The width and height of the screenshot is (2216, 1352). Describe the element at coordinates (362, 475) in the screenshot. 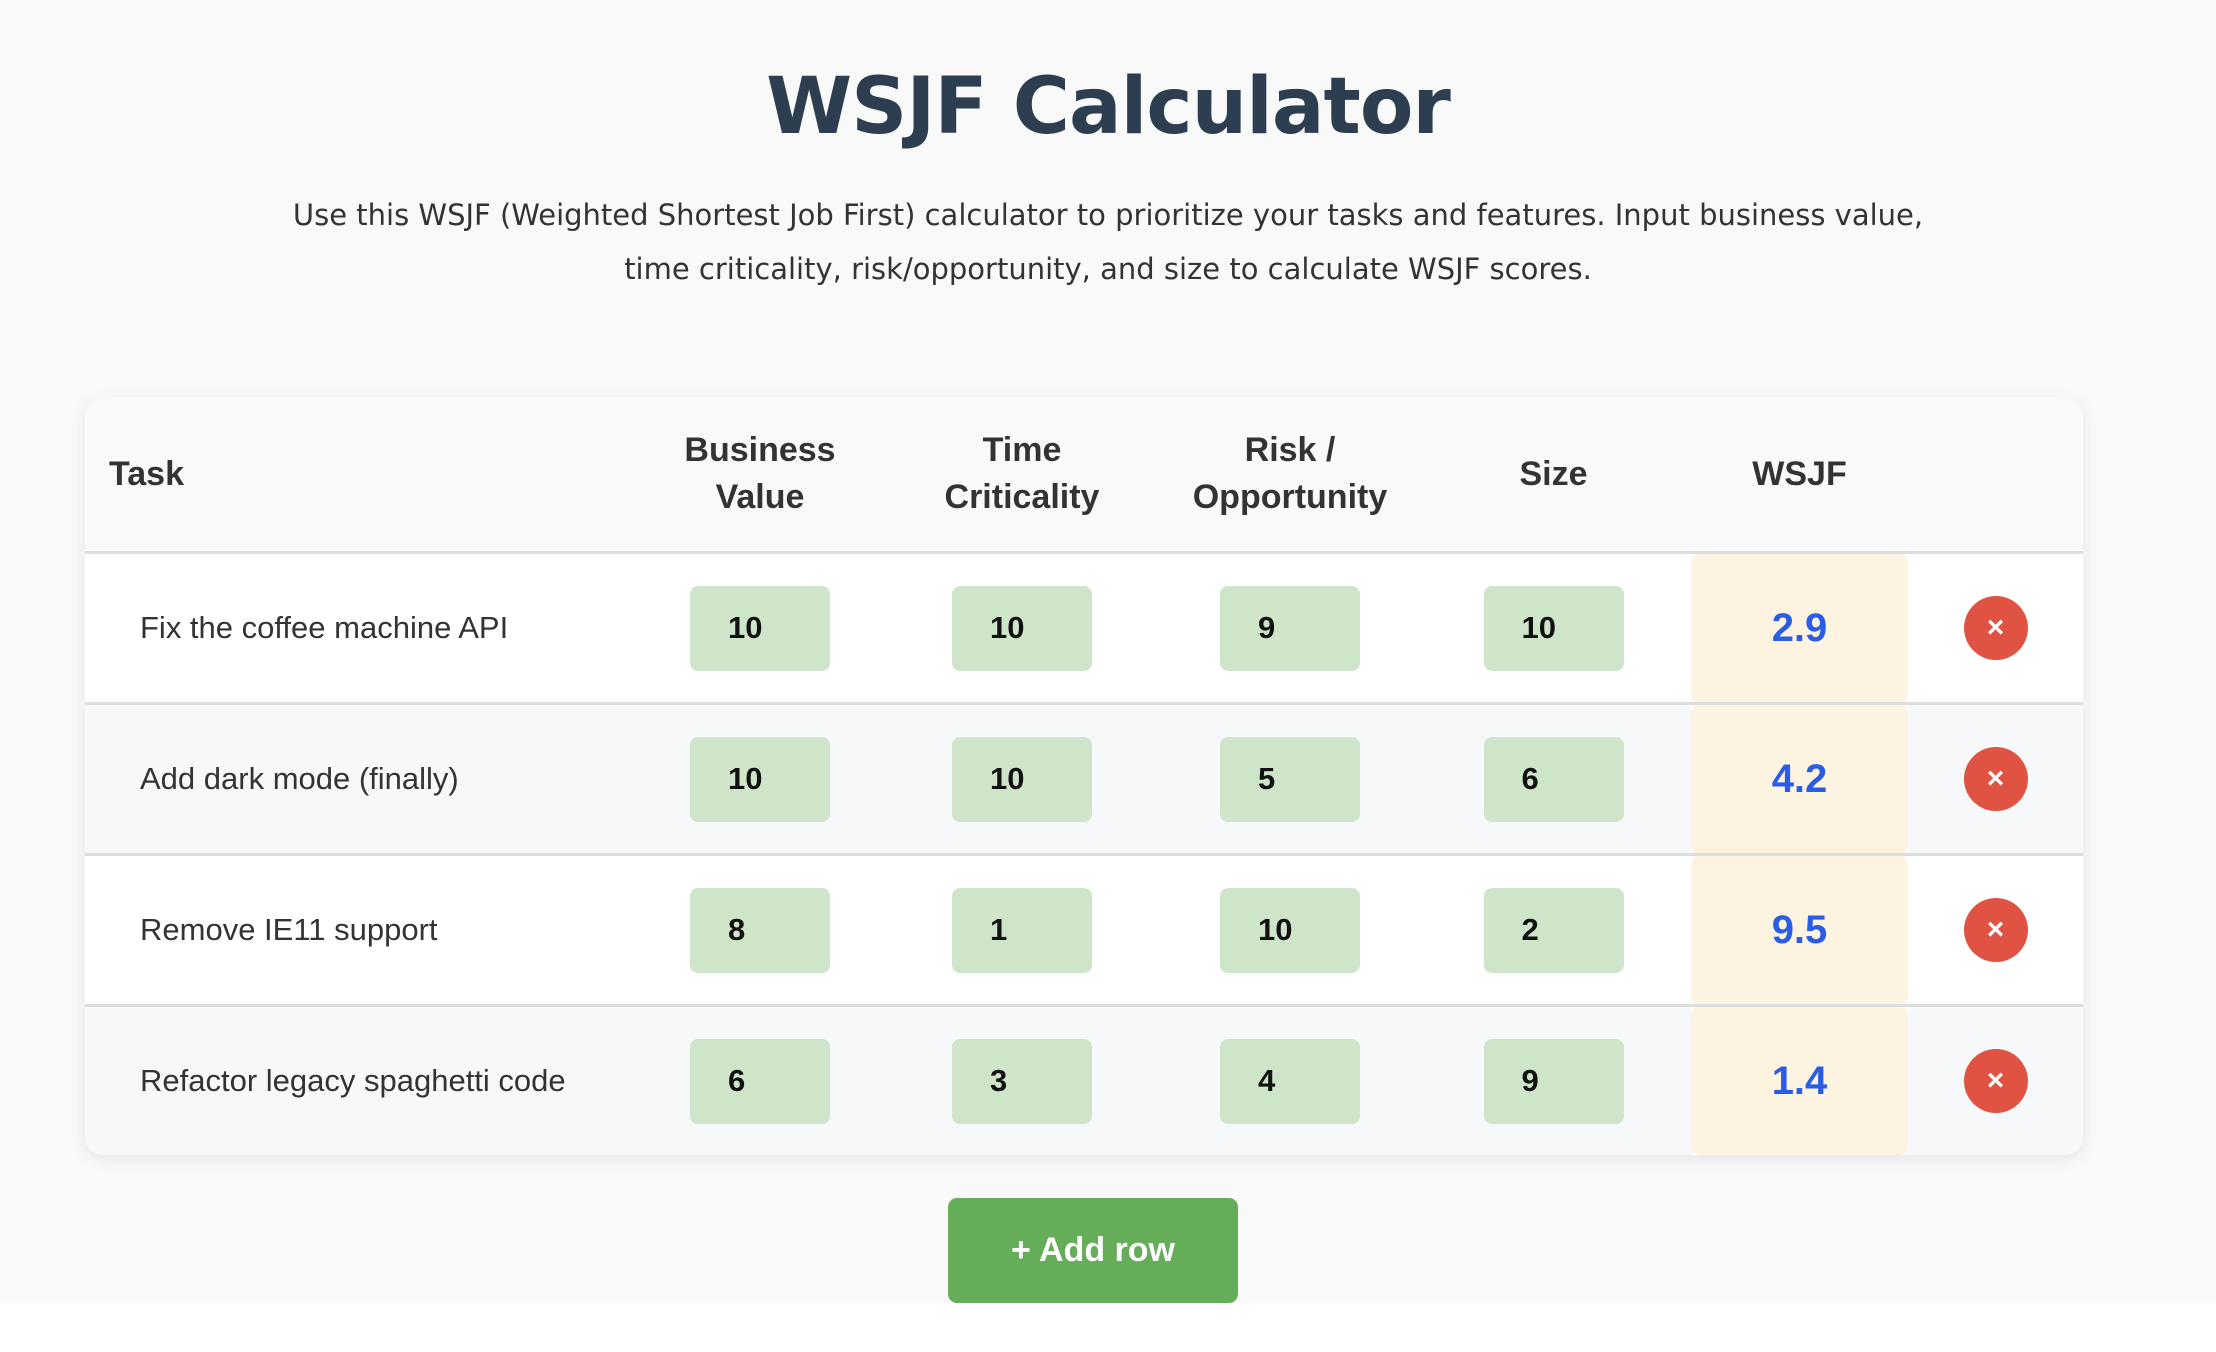

I see `header-task: Task` at that location.